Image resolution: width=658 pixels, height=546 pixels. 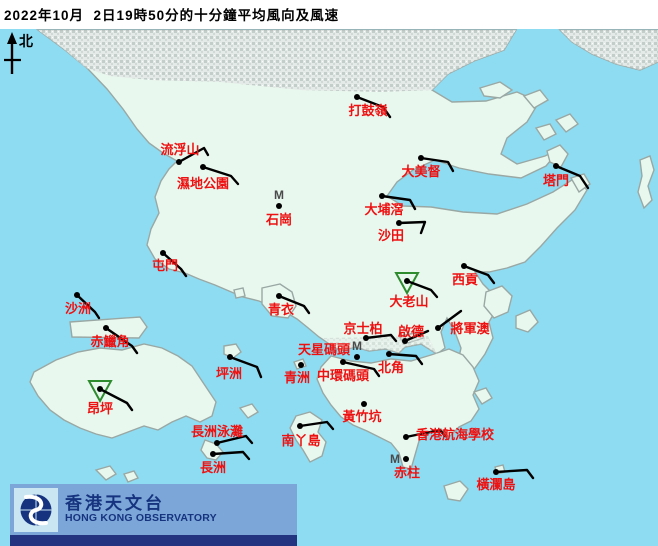 I want to click on landmass-lantau, so click(x=123, y=391).